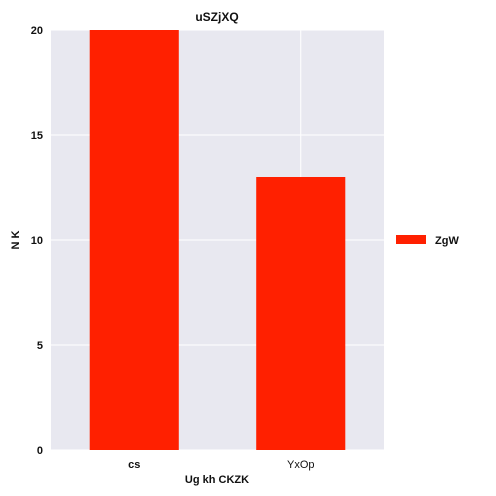 This screenshot has height=496, width=496. Describe the element at coordinates (221, 465) in the screenshot. I see `x-axis-ticks: cs YxOp` at that location.